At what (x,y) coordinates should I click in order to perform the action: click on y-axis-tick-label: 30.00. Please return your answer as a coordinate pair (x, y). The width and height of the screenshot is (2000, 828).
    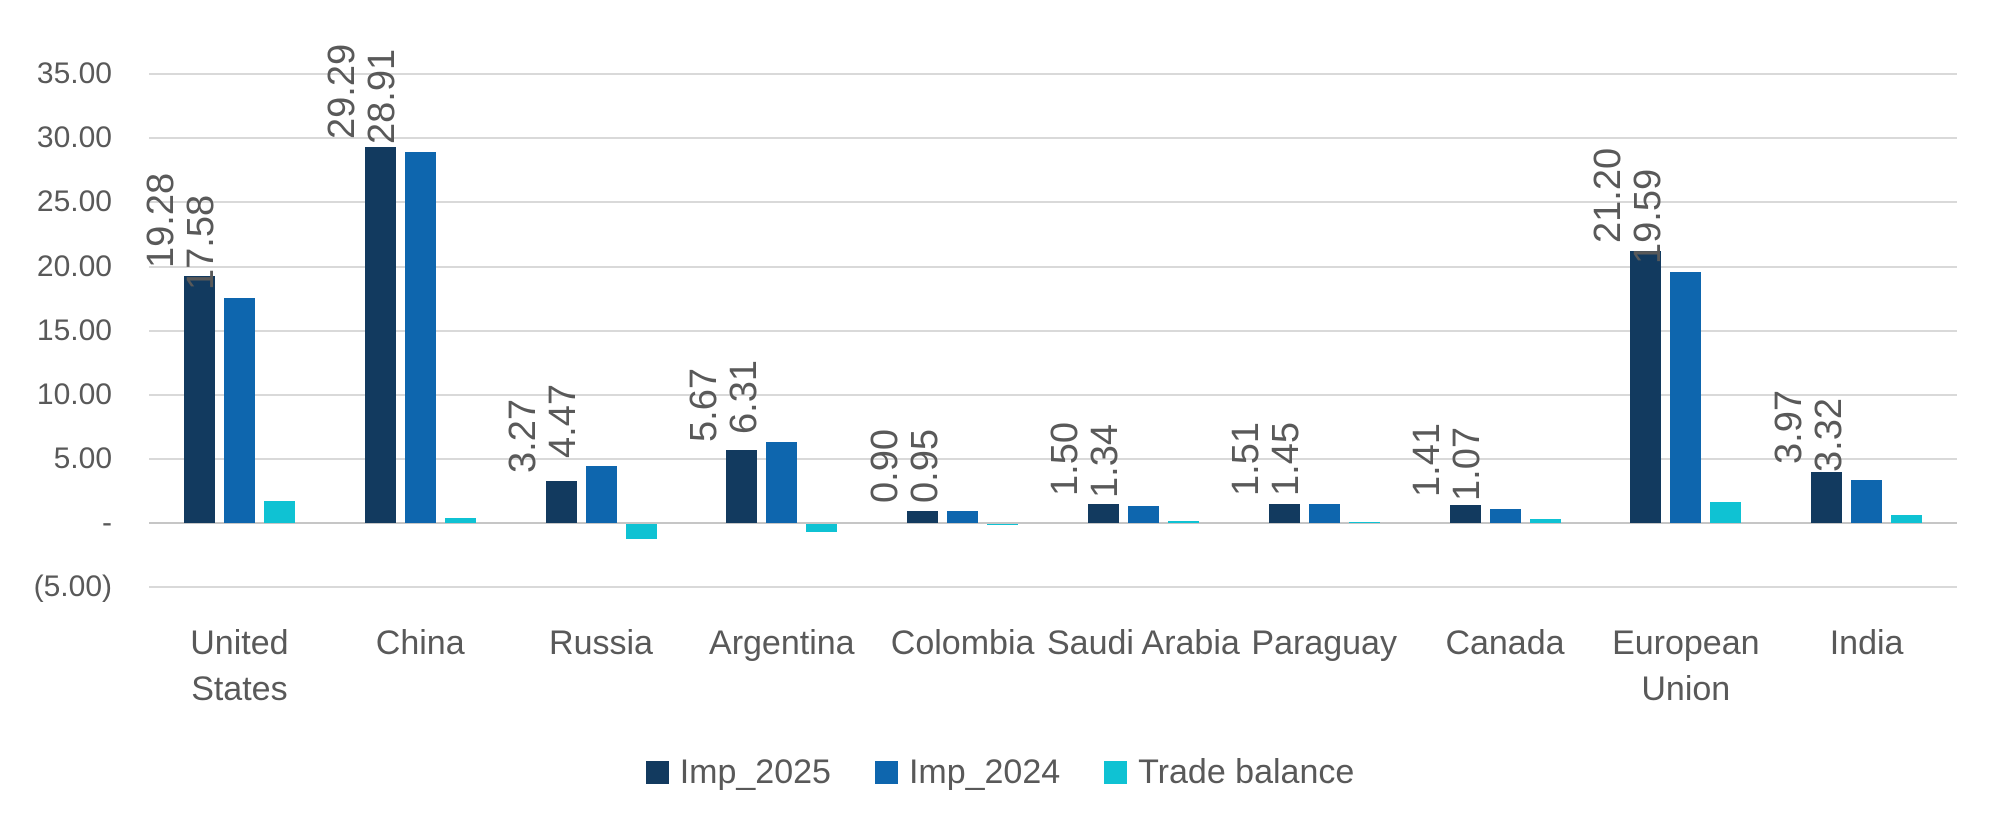
    Looking at the image, I should click on (74, 138).